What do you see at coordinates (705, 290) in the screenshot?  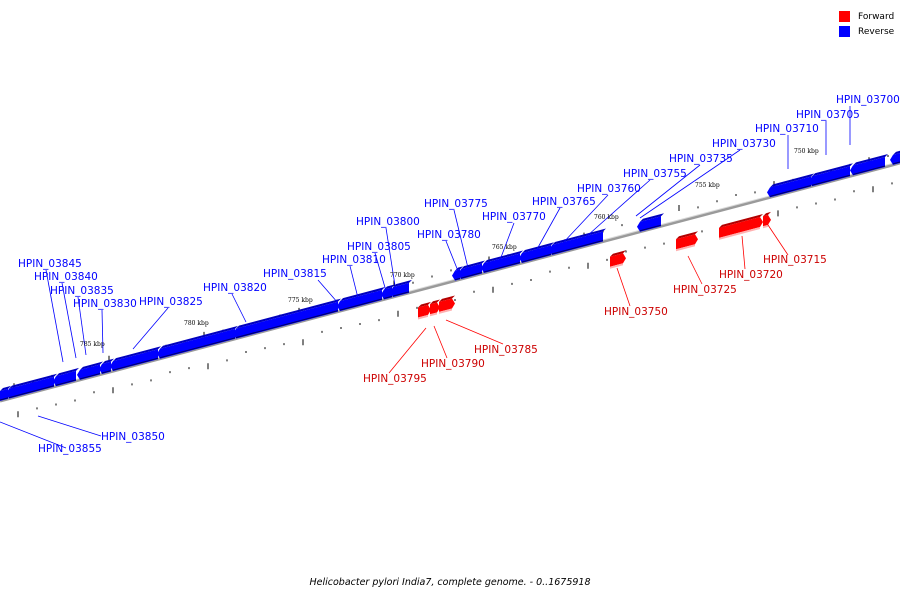 I see `gene-label-hpin_03725: HPIN_03725` at bounding box center [705, 290].